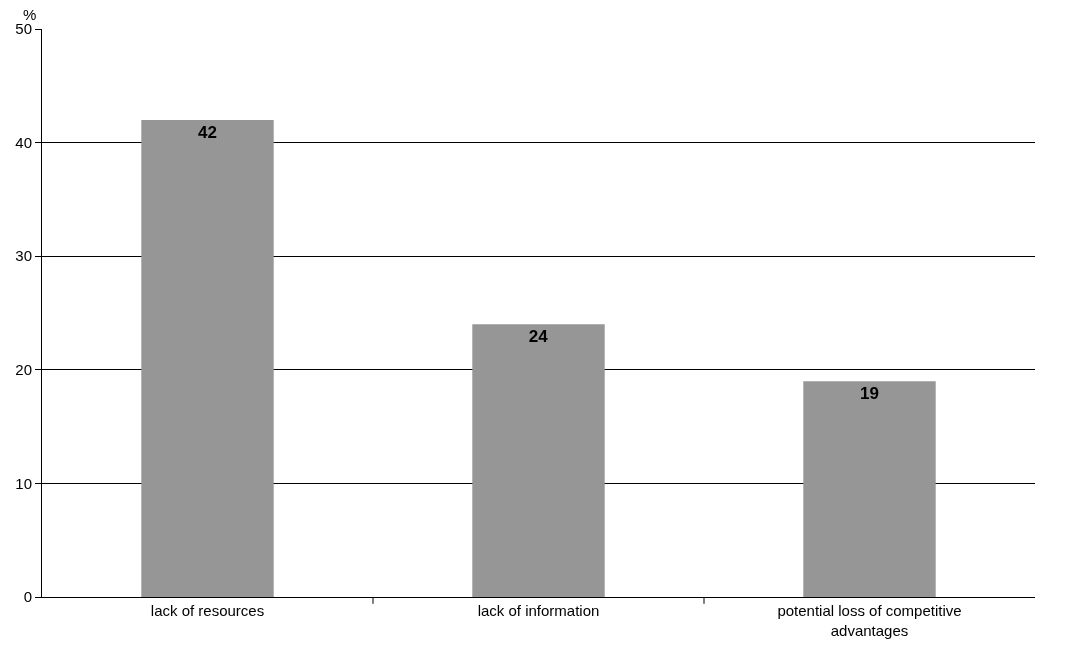  What do you see at coordinates (869, 620) in the screenshot?
I see `x-tick-label: potential loss of competitive advantages` at bounding box center [869, 620].